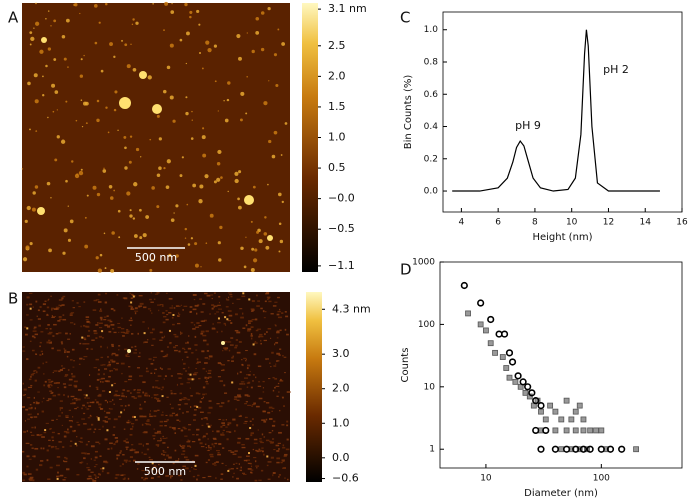  Describe the element at coordinates (310, 137) in the screenshot. I see `colorbar` at that location.